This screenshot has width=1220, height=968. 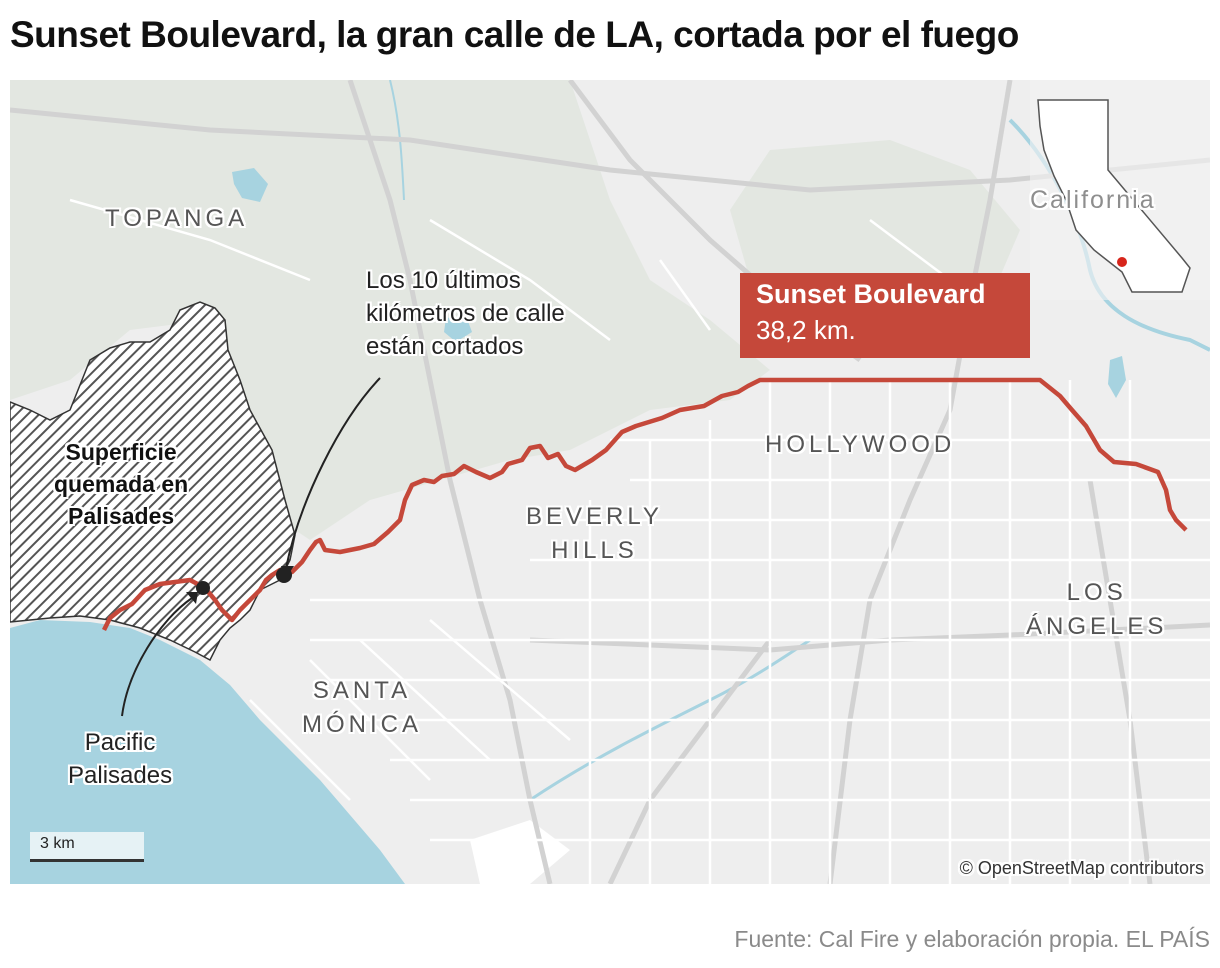 I want to click on closed-note-line1: Los 10 últimos, so click(x=443, y=280).